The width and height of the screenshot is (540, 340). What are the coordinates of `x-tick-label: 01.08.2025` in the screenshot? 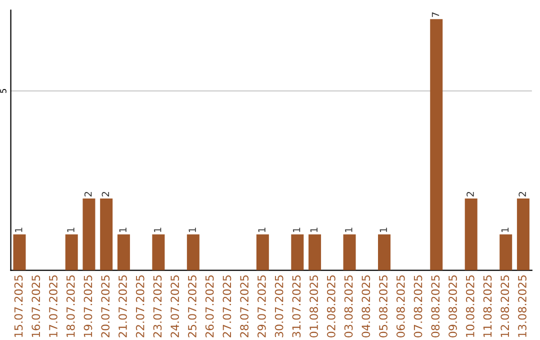 It's located at (314, 306).